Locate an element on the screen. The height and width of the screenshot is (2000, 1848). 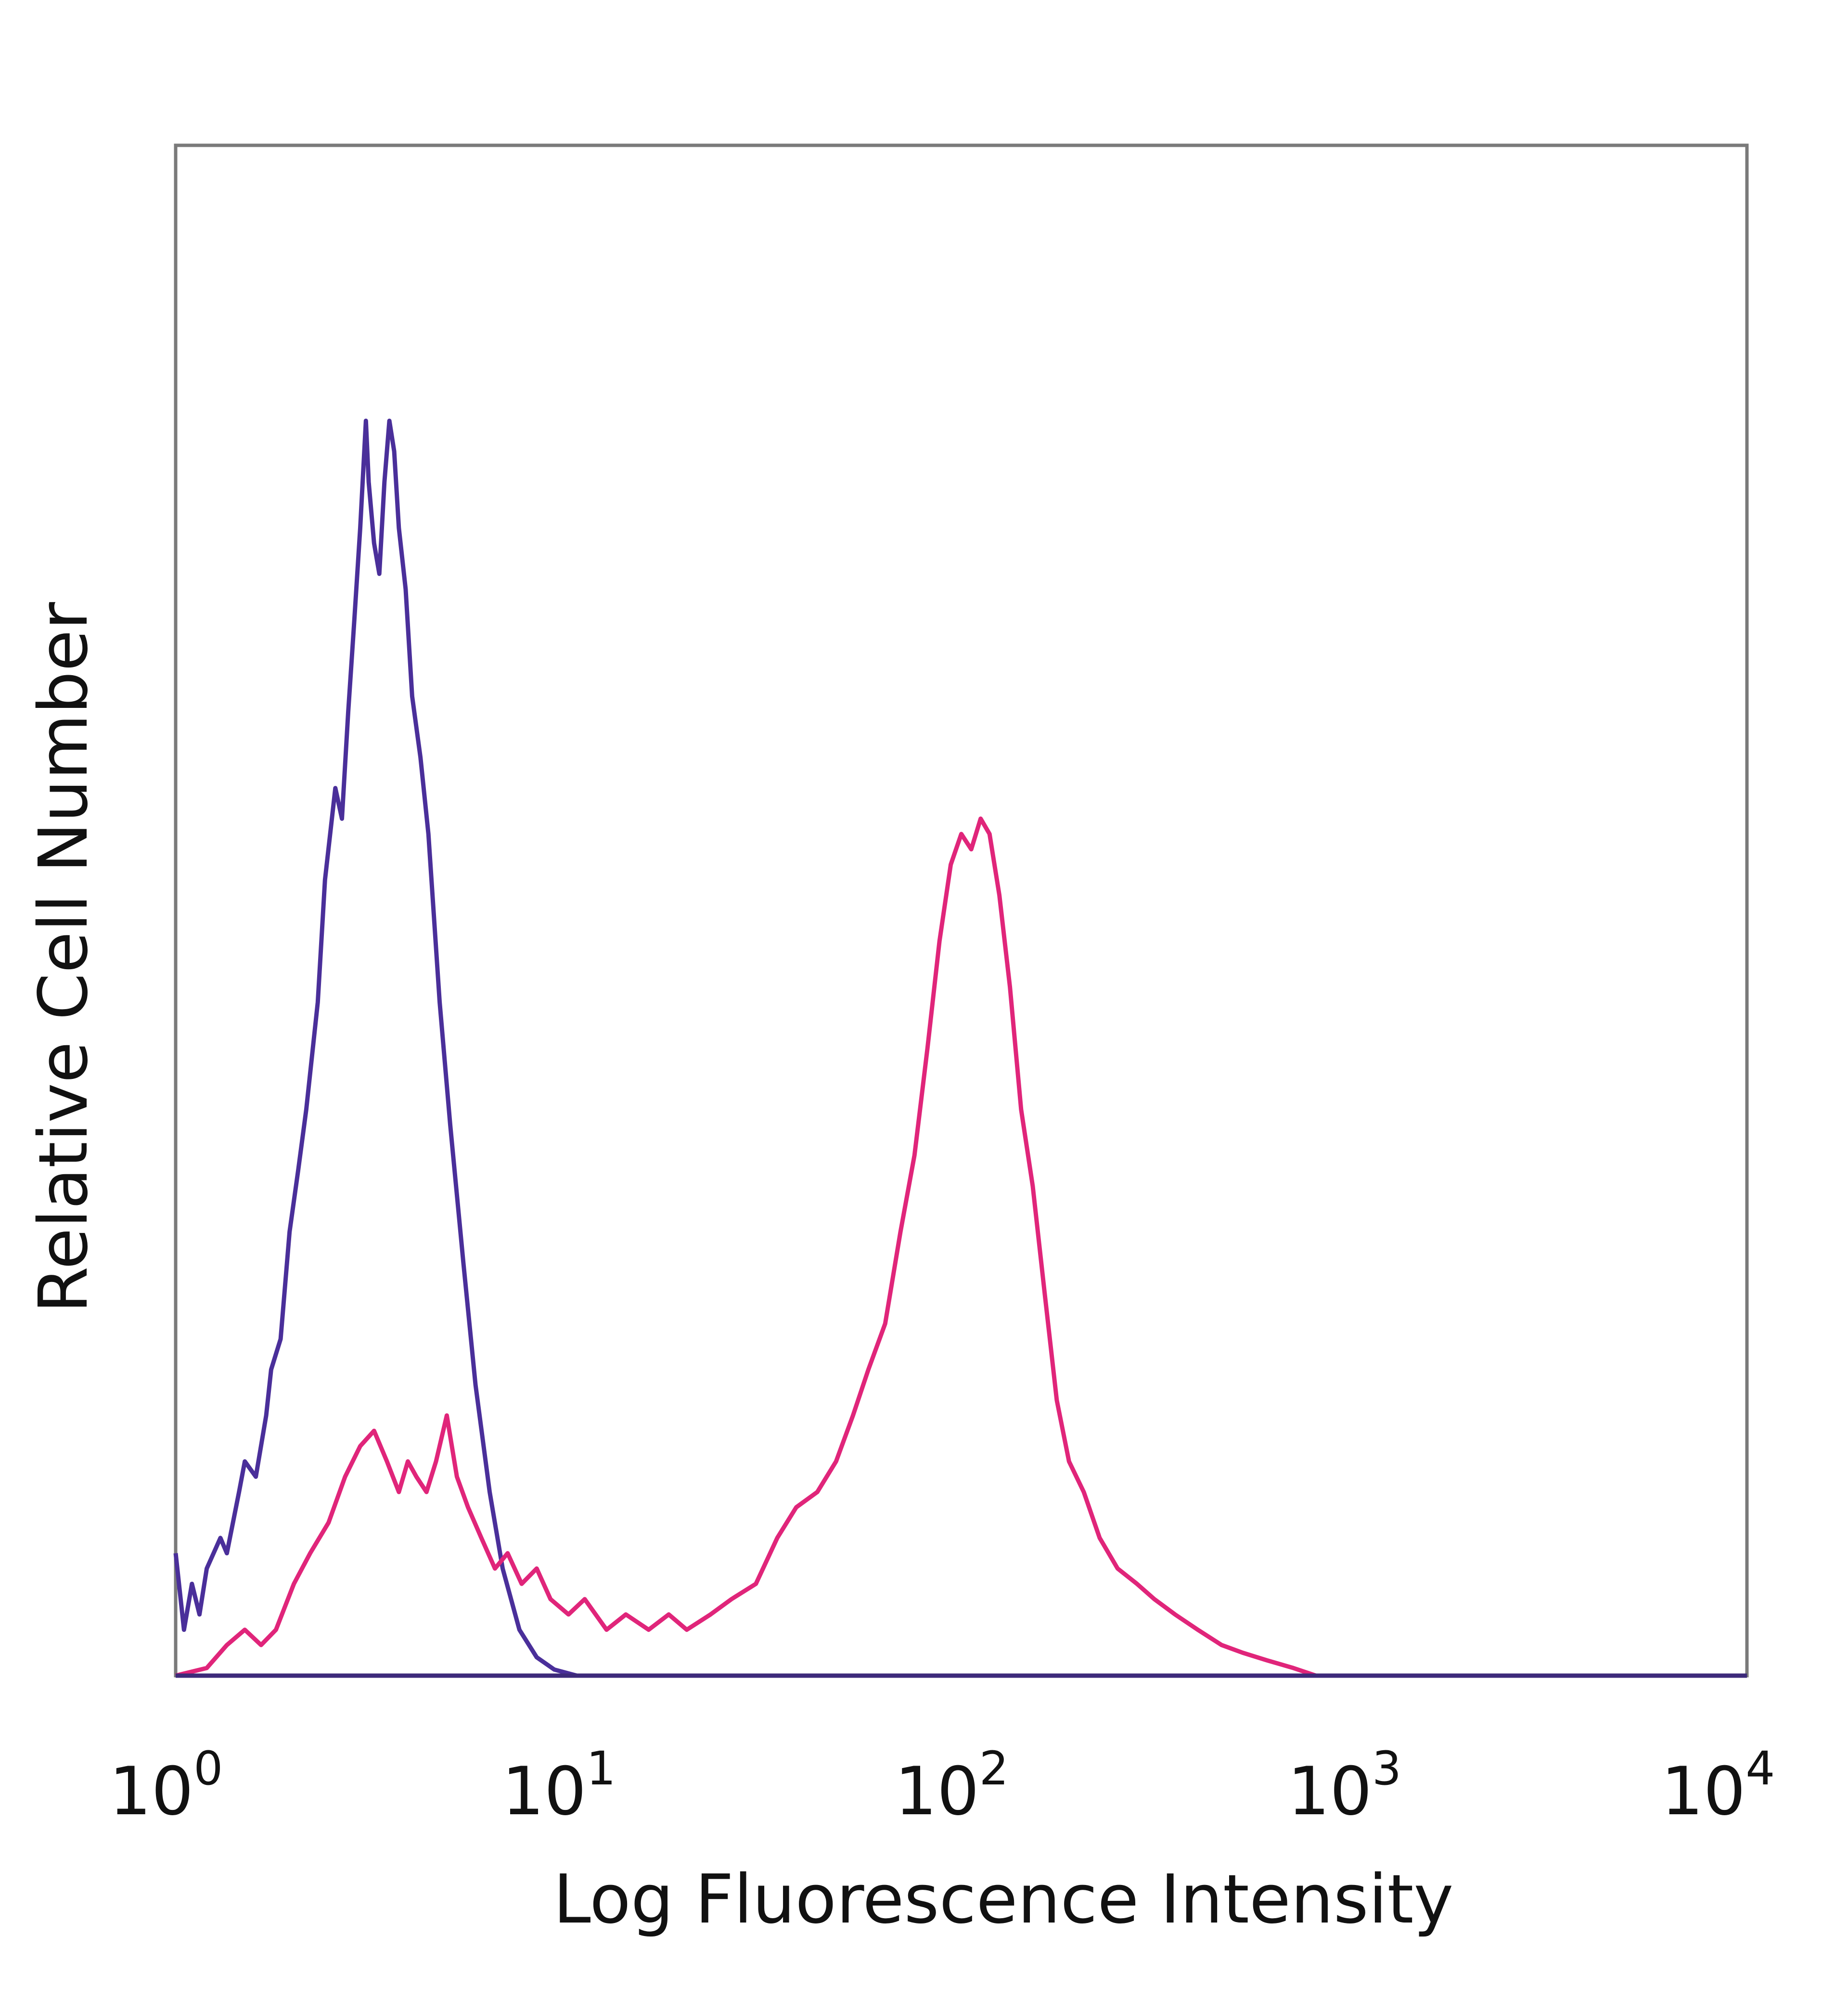
x-tick-label: 10³ is located at coordinates (1344, 1786).